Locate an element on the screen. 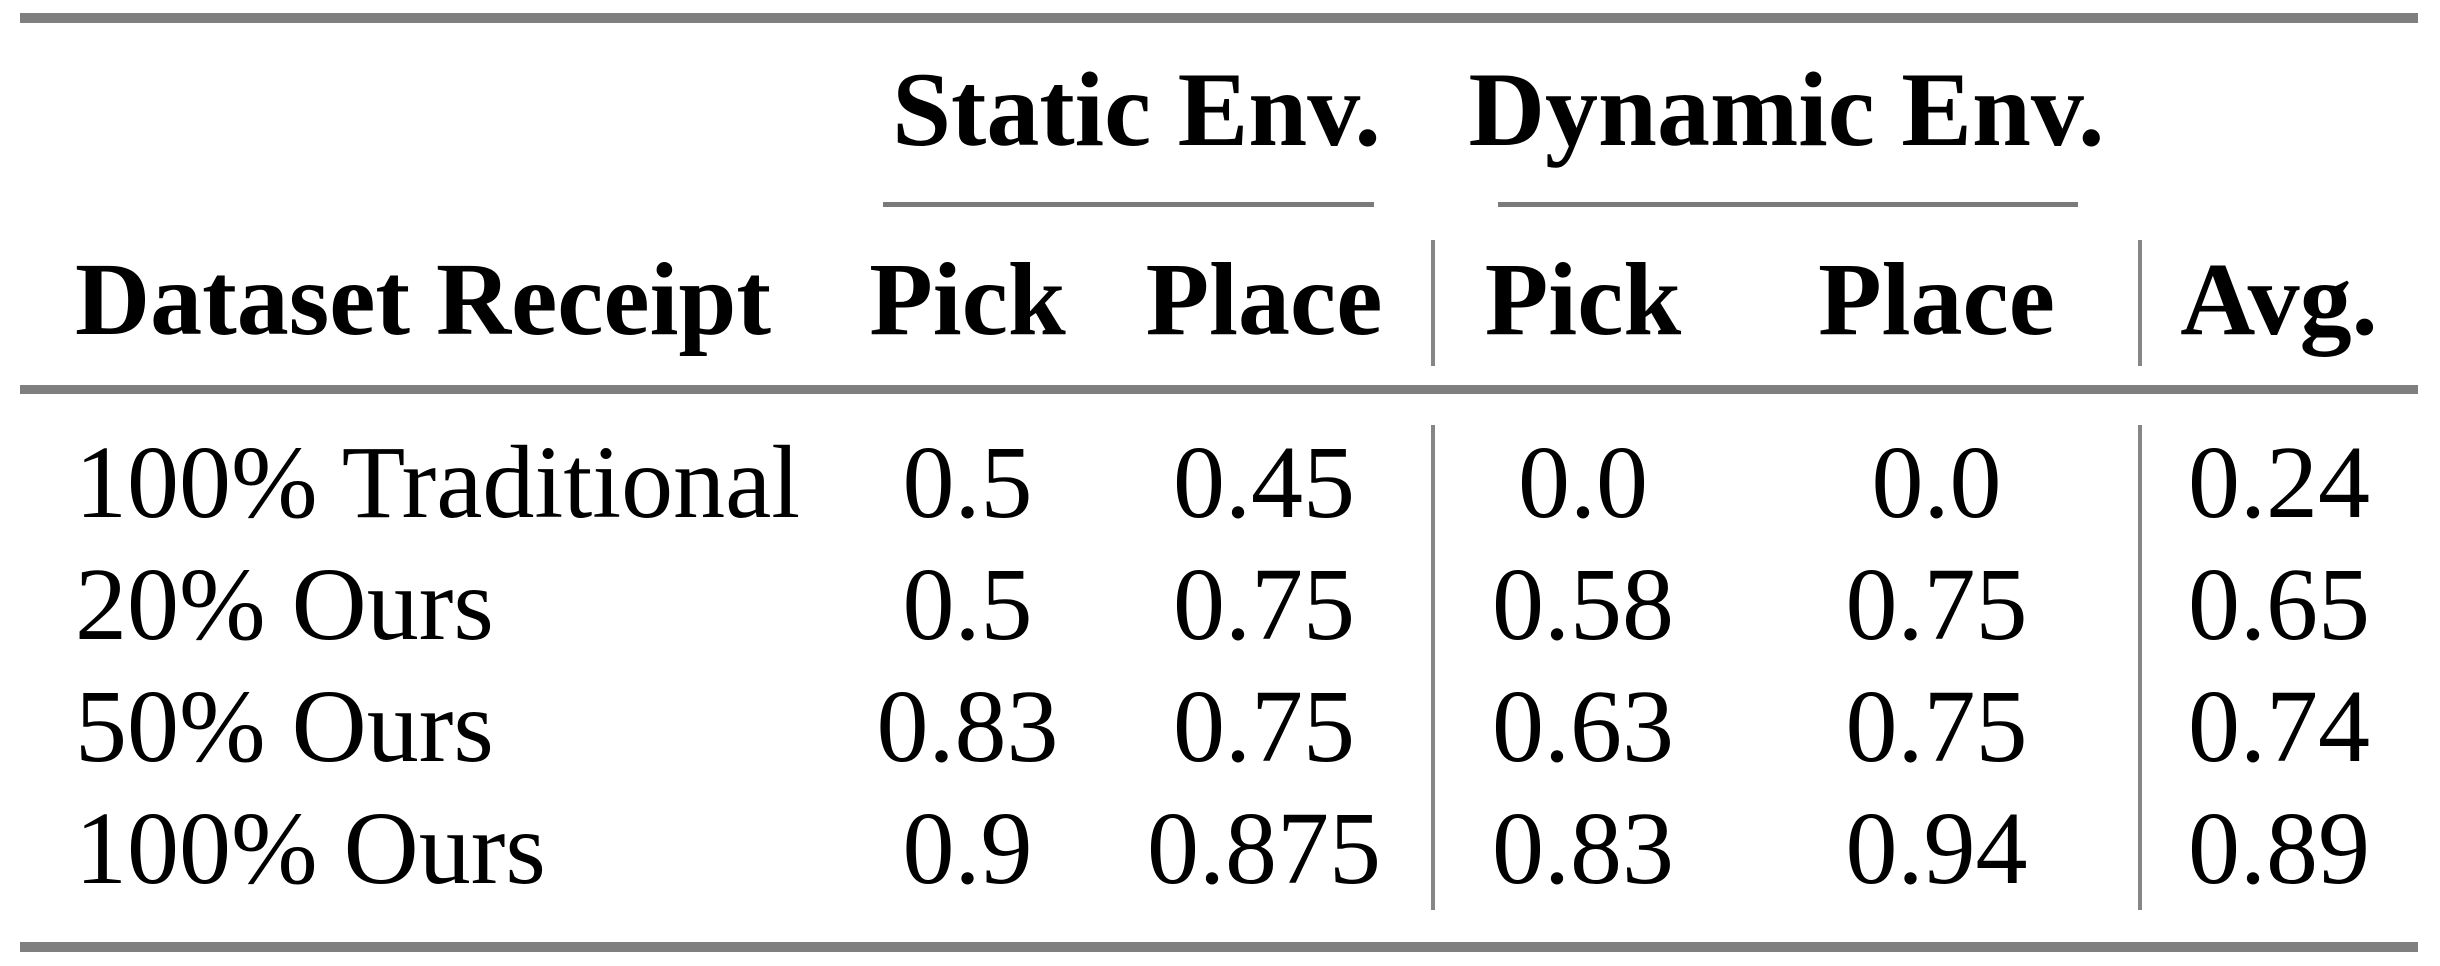 This screenshot has width=2440, height=966. cell-dynamic-pick: 0.83 is located at coordinates (1583, 848).